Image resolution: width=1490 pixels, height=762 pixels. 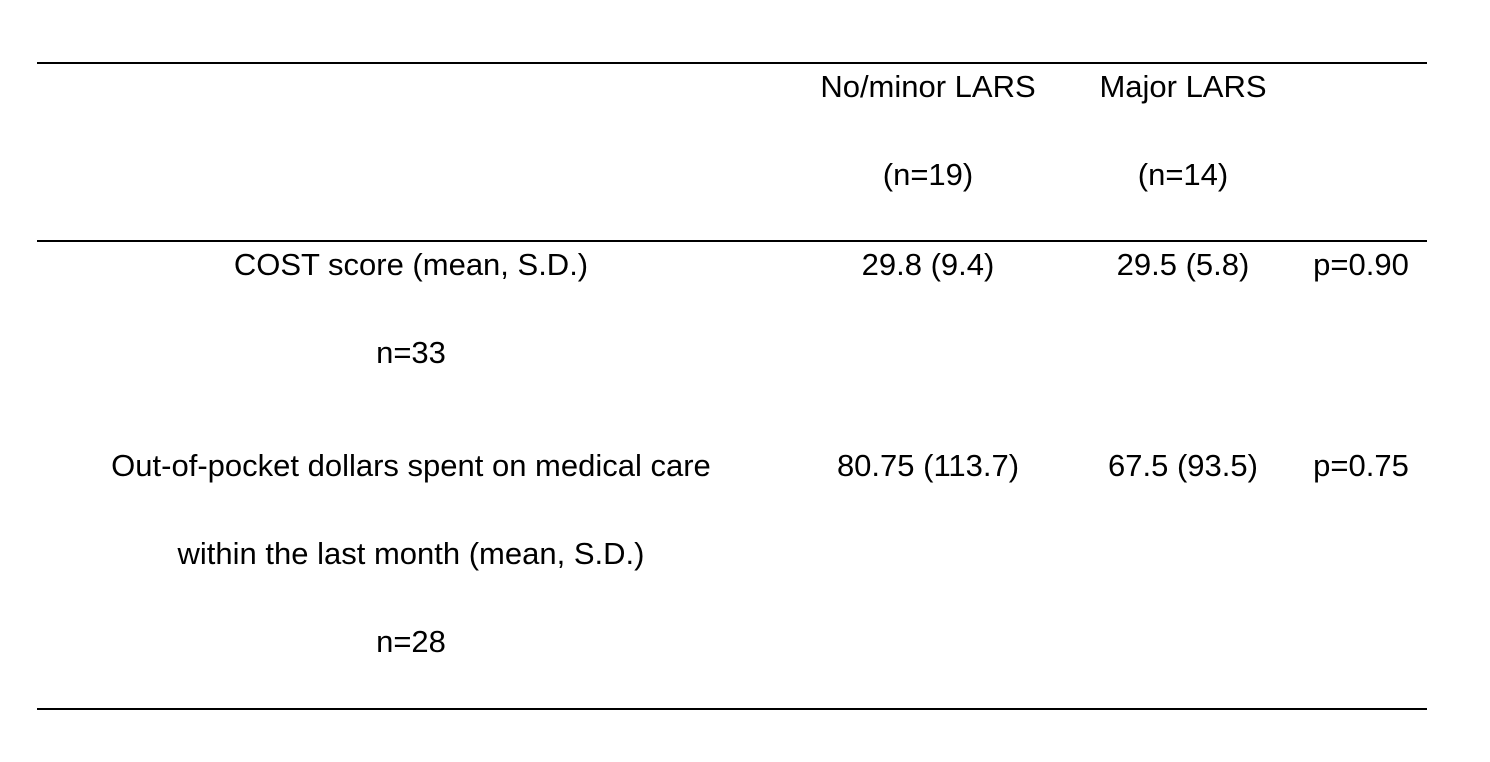 I want to click on header-no-minor-lars-n: (n=19), so click(x=928, y=174).